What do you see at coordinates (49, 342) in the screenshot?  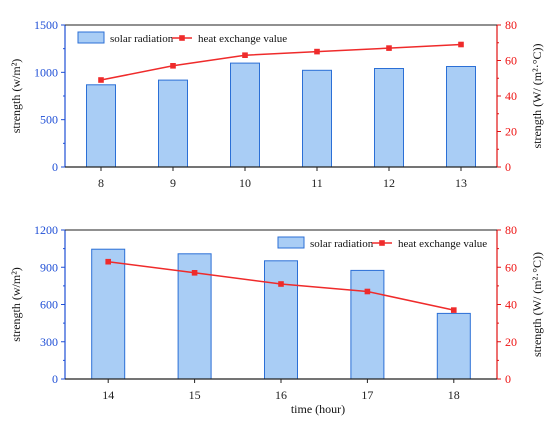 I see `left-tick-label: 300` at bounding box center [49, 342].